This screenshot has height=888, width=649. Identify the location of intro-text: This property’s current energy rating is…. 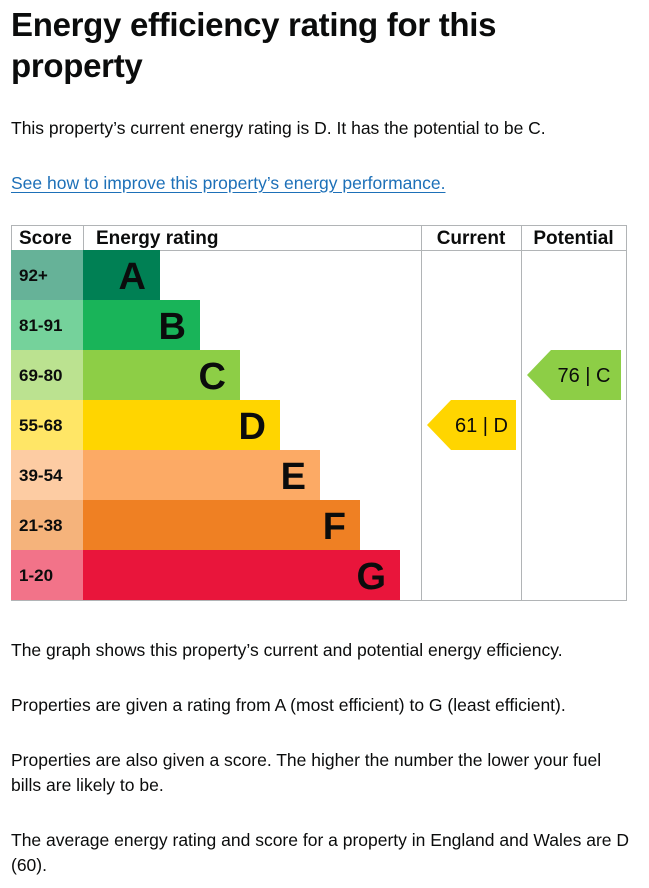
(278, 128).